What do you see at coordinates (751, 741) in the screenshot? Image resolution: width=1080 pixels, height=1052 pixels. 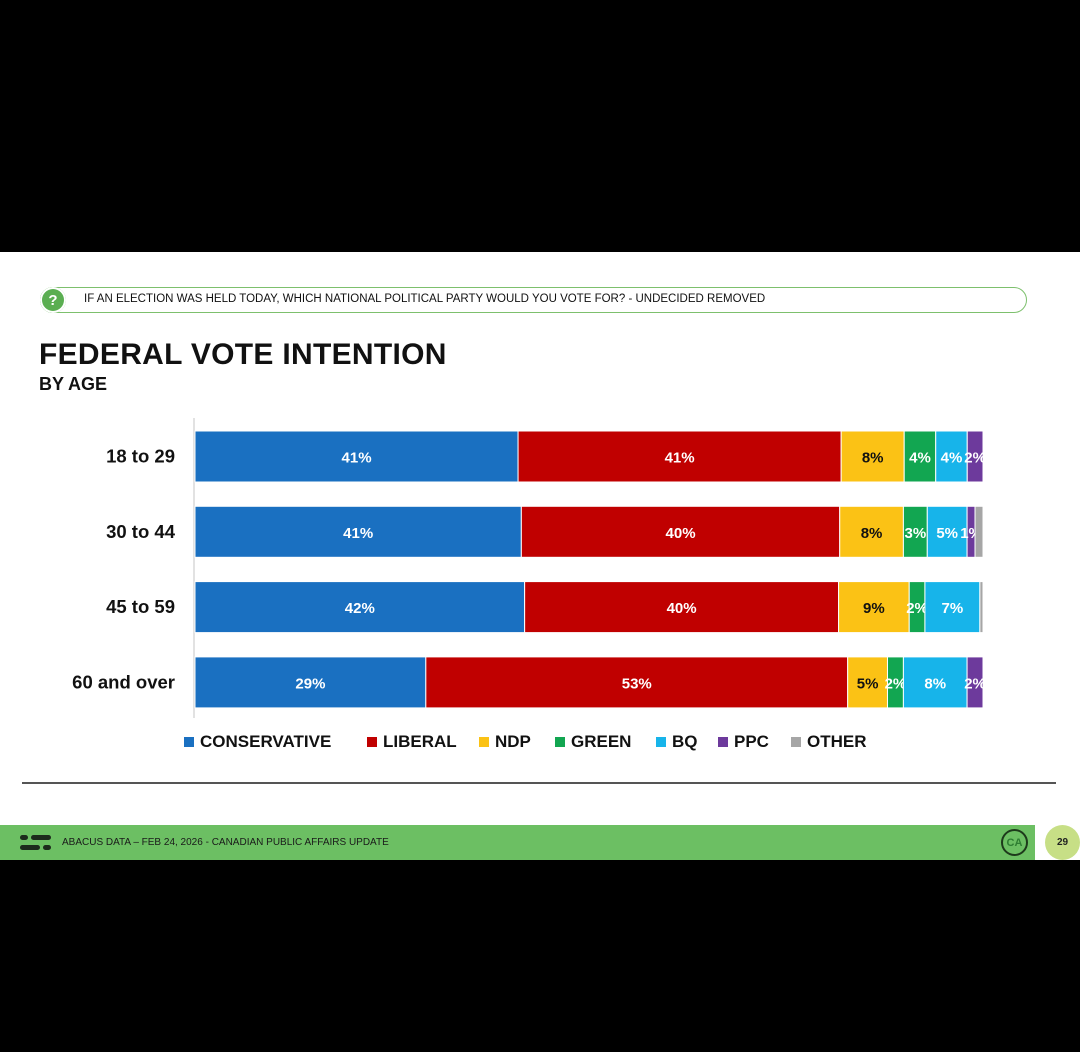 I see `legend-label: PPC` at bounding box center [751, 741].